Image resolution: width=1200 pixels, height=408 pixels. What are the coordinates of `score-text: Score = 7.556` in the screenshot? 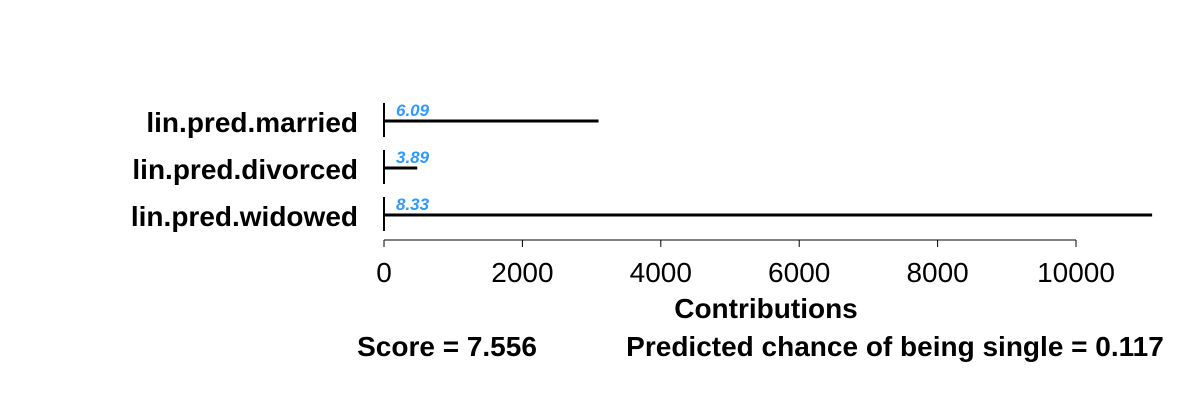 It's located at (447, 346).